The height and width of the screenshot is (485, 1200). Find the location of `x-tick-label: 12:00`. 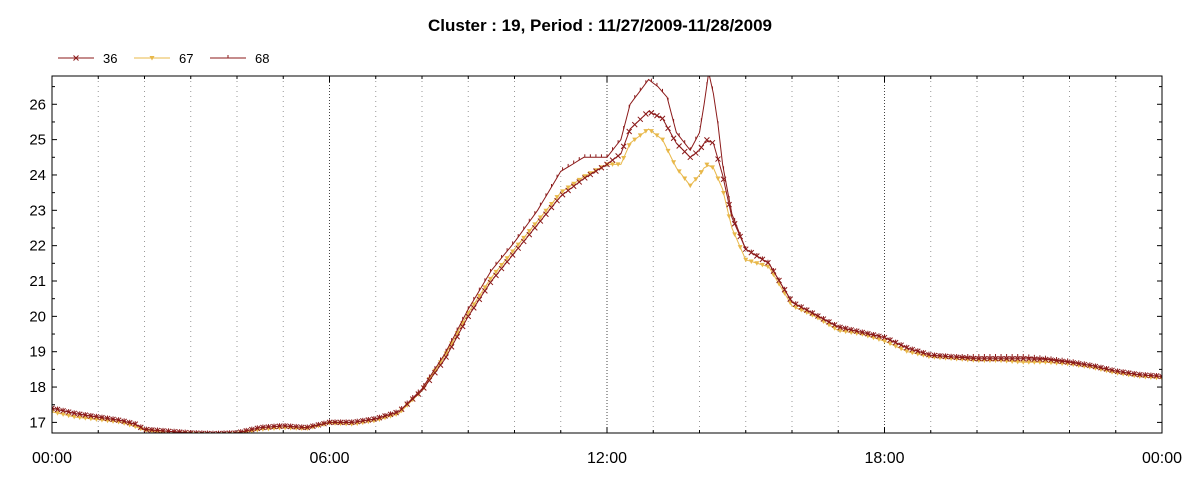

x-tick-label: 12:00 is located at coordinates (607, 458).